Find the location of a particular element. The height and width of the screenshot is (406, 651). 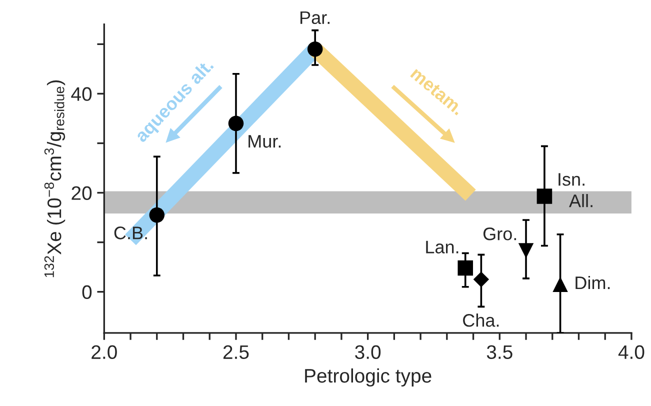

x-axis-title: Petrologic type is located at coordinates (368, 377).